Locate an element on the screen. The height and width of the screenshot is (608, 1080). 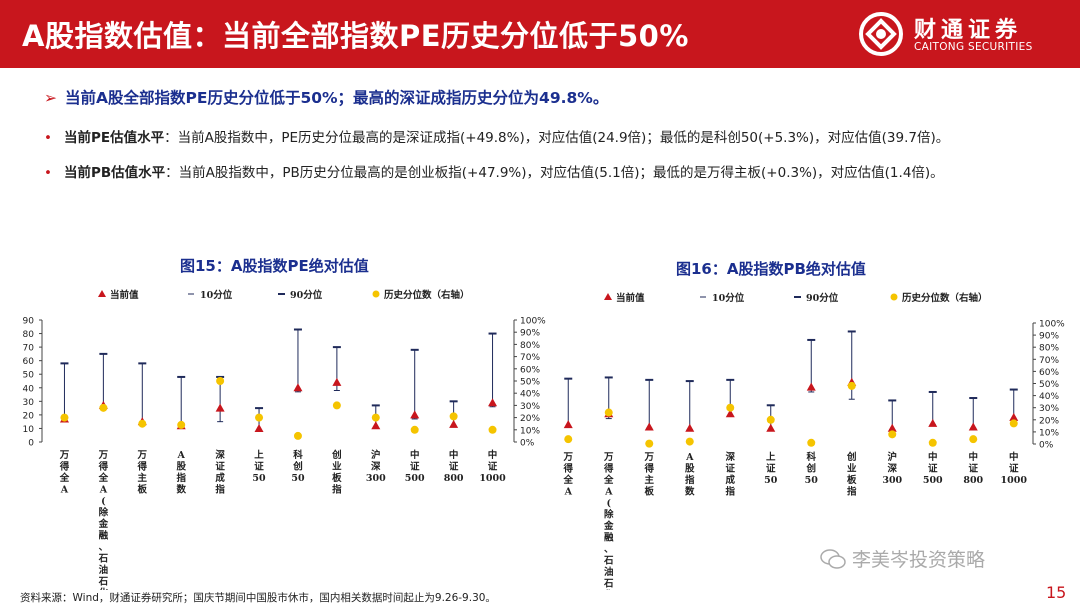
category-label: 中证 800 is located at coordinates (454, 466).